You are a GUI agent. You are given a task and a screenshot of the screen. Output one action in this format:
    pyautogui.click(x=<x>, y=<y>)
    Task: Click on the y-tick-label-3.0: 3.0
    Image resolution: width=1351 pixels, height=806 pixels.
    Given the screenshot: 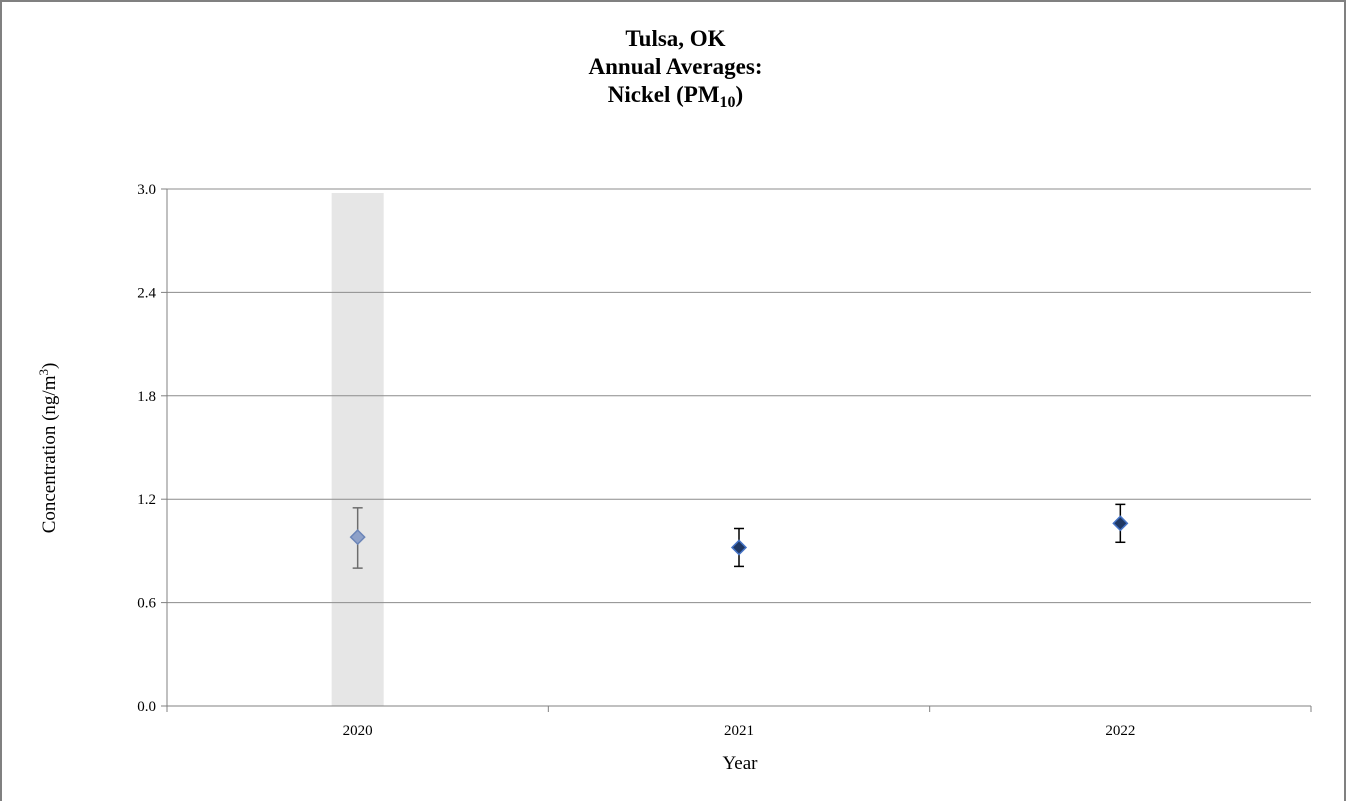 What is the action you would take?
    pyautogui.click(x=146, y=190)
    